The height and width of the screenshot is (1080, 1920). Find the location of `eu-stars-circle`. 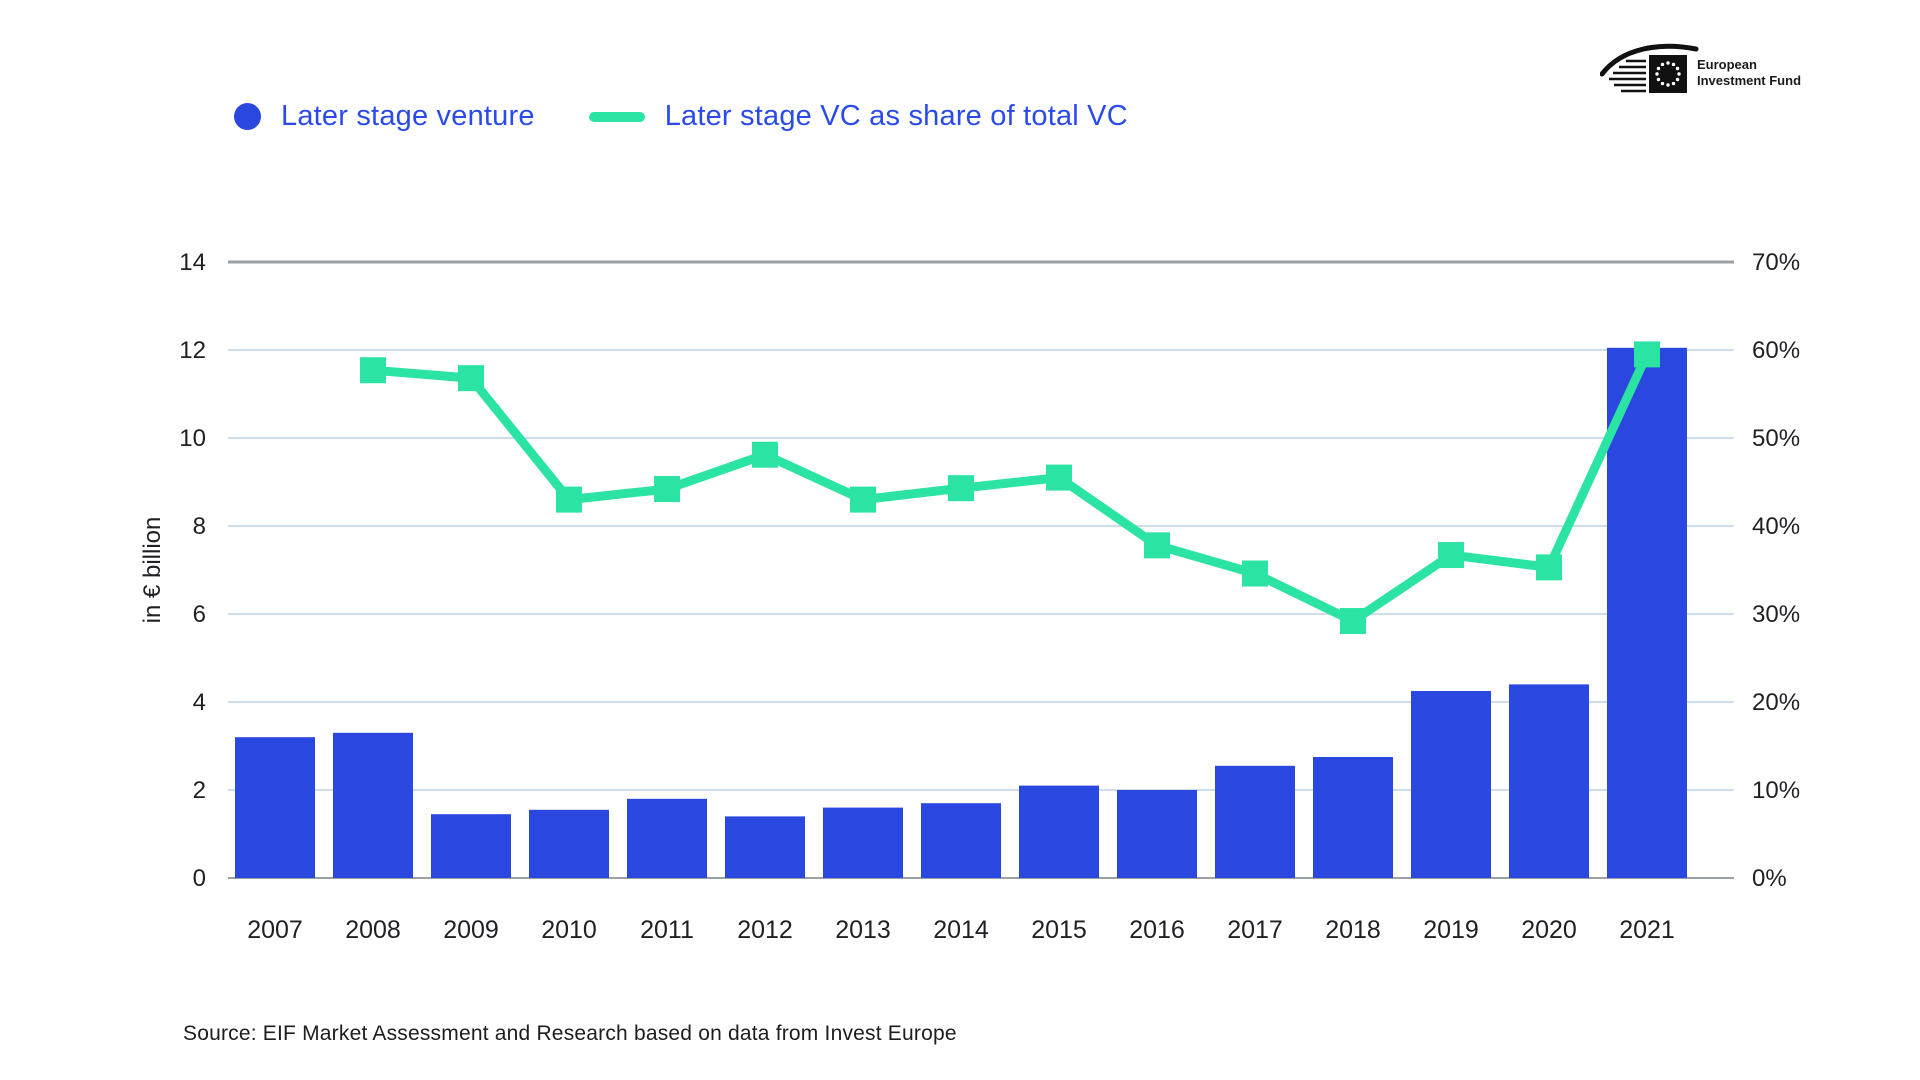

eu-stars-circle is located at coordinates (1668, 74).